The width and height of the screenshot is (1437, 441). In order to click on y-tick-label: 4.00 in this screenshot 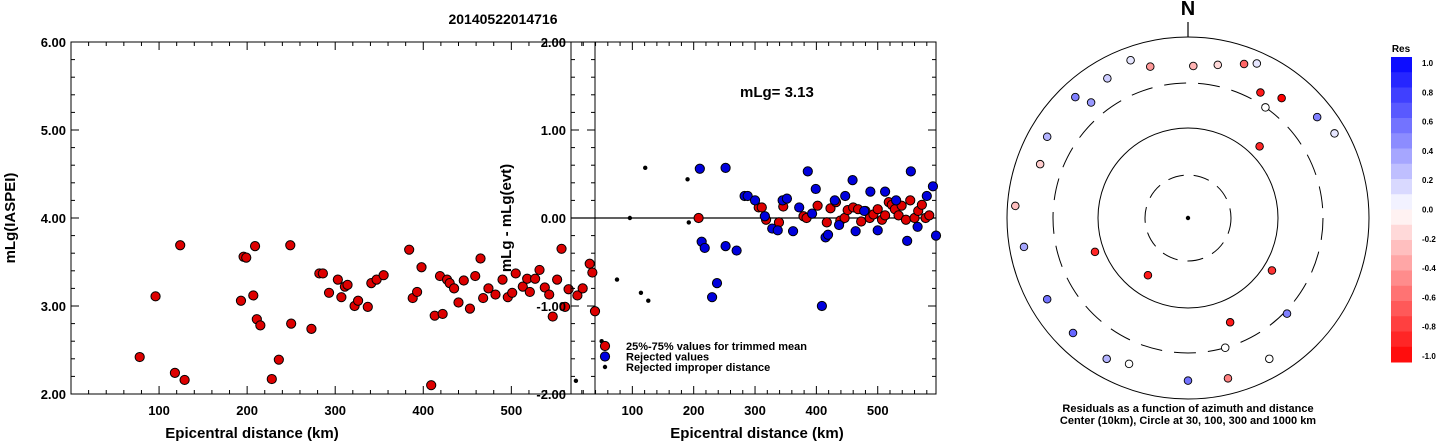, I will do `click(53, 218)`.